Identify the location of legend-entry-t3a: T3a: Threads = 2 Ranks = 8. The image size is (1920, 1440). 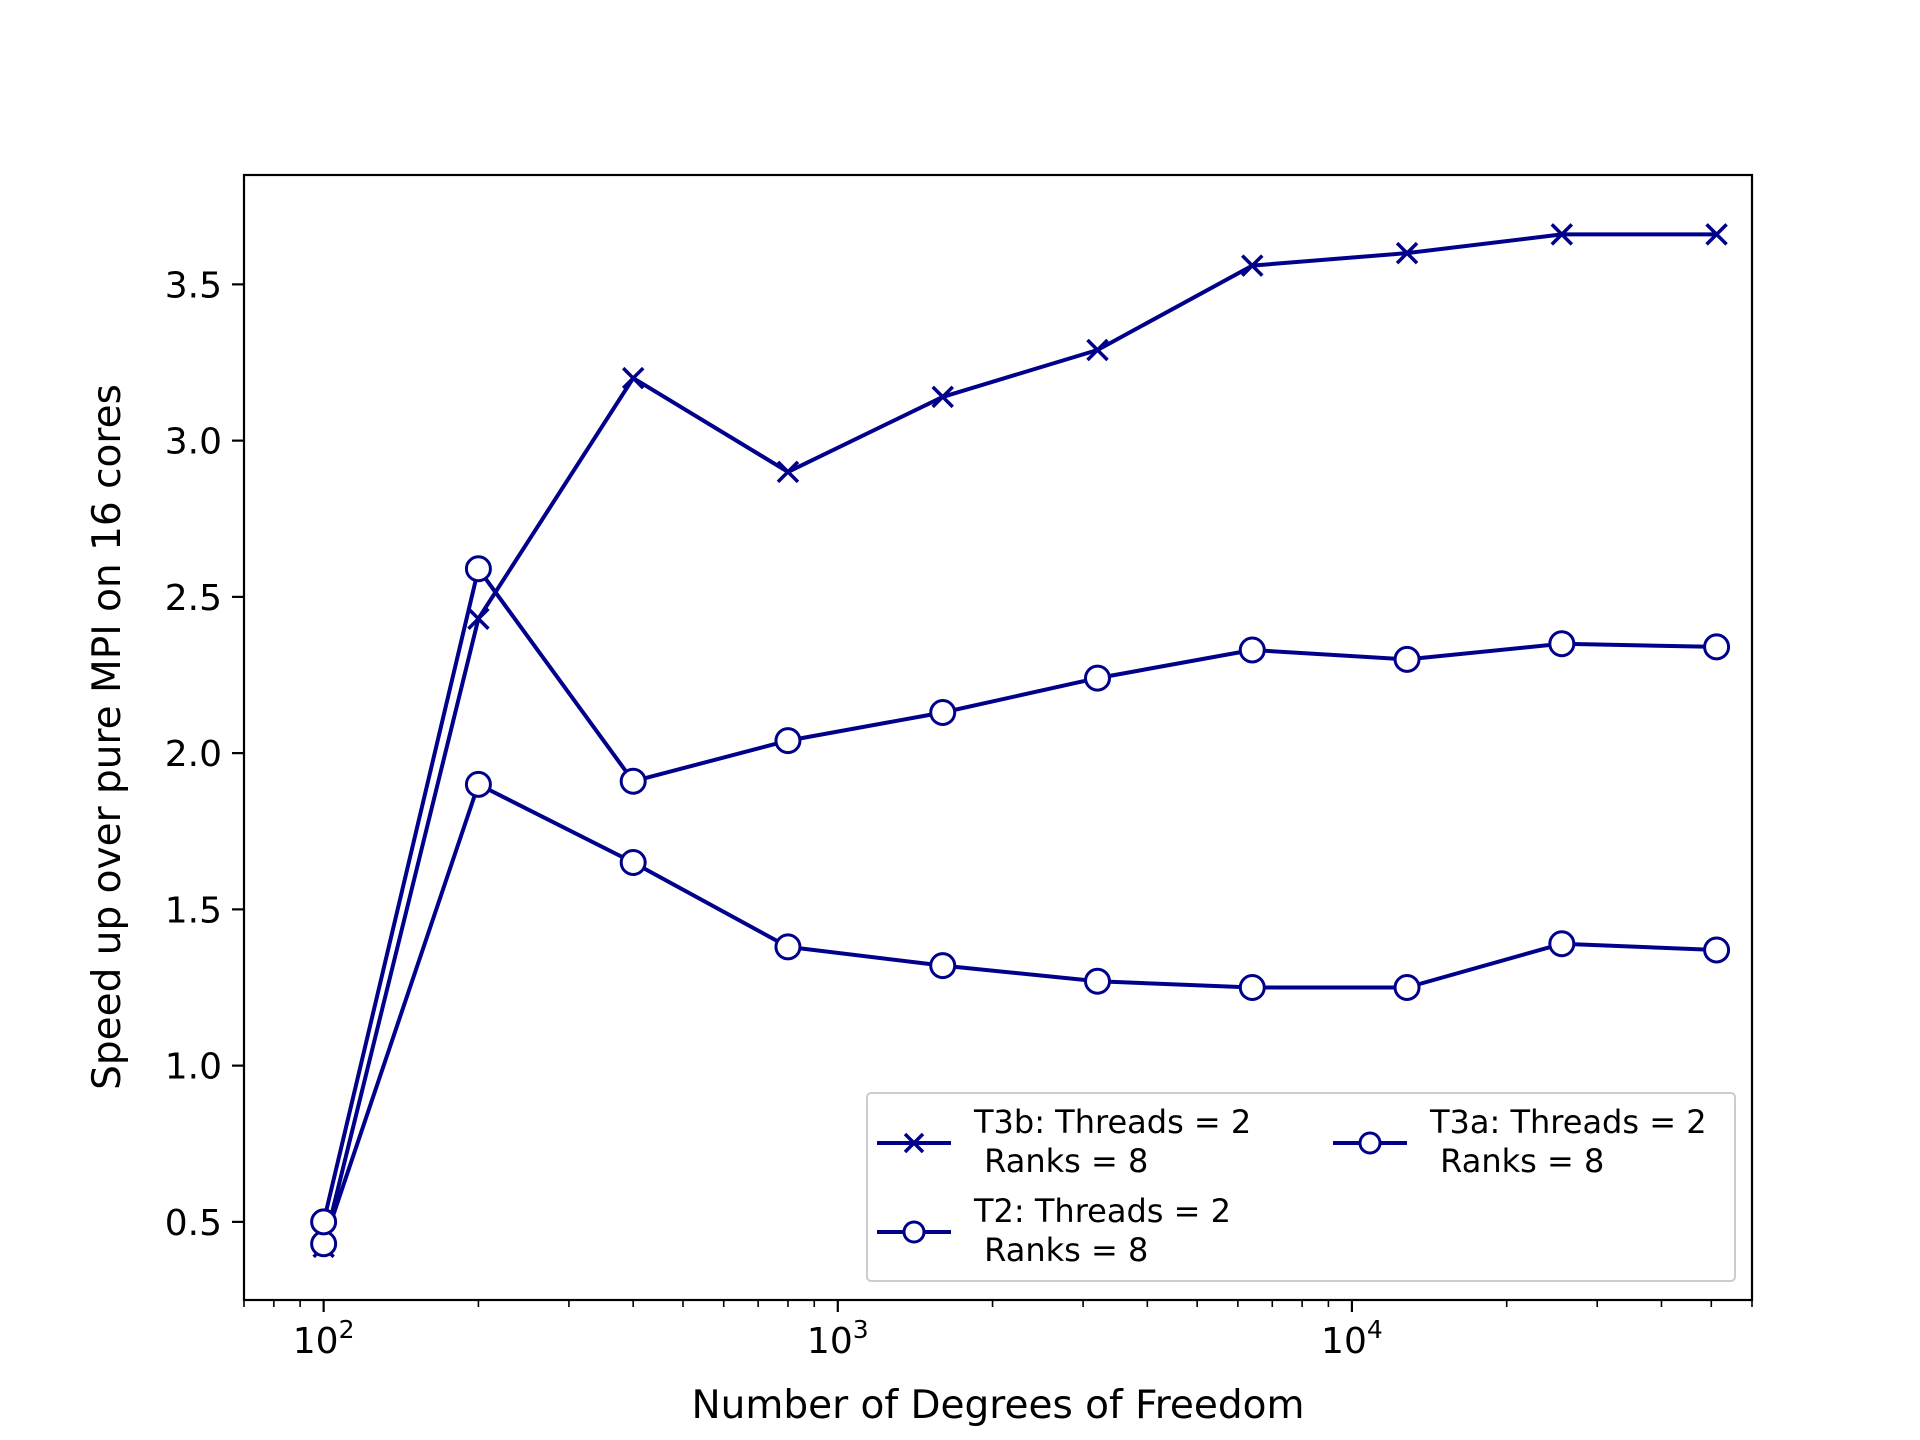
(1520, 1141).